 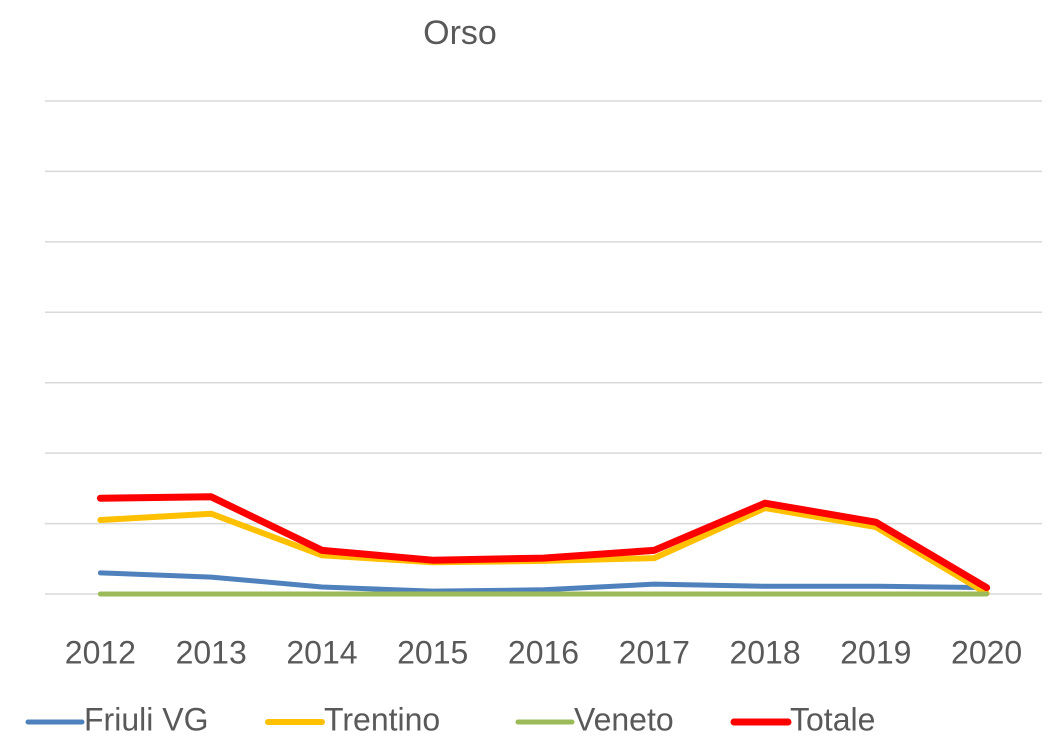 What do you see at coordinates (382, 719) in the screenshot?
I see `legend-label: Trentino` at bounding box center [382, 719].